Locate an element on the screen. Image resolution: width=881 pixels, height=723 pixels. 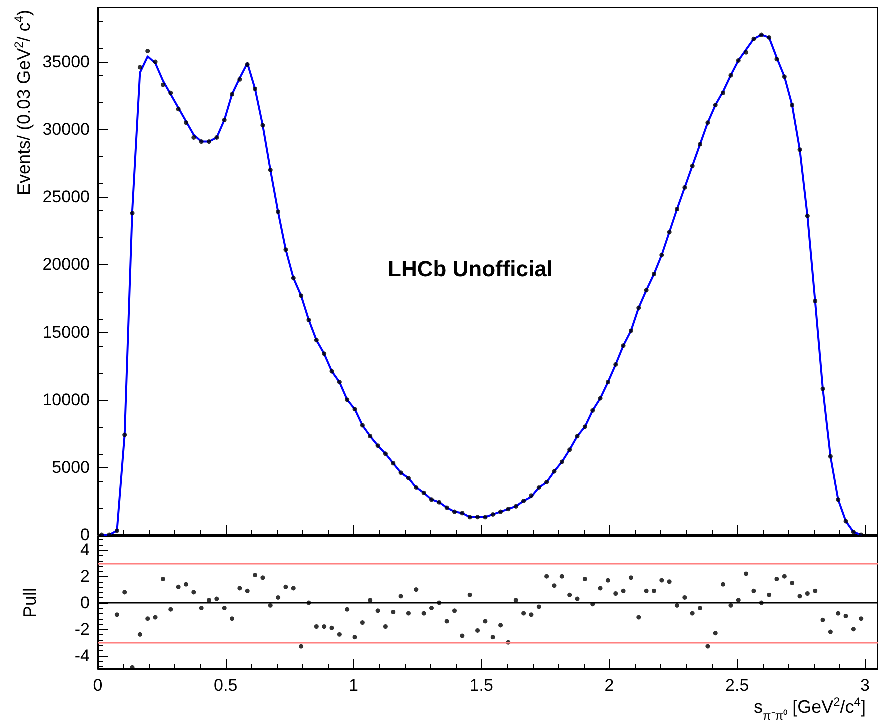
y-tick-label: -4 is located at coordinates (82, 656).